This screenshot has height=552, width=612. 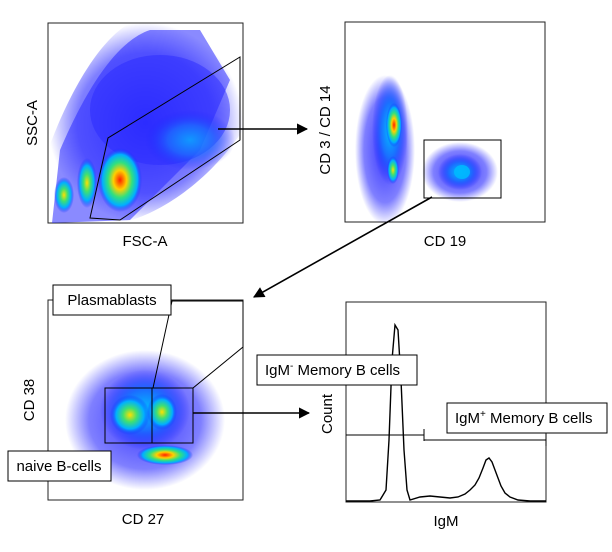 I want to click on y-axis-label: SSC-A, so click(x=32, y=123).